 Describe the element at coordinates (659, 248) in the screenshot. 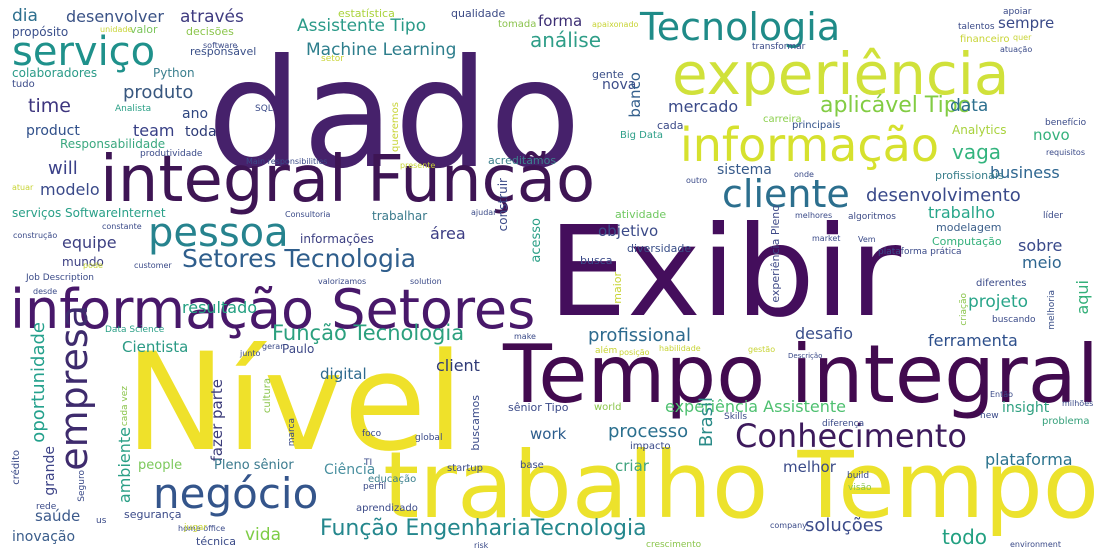

I see `word-diversidade: diversidade` at that location.